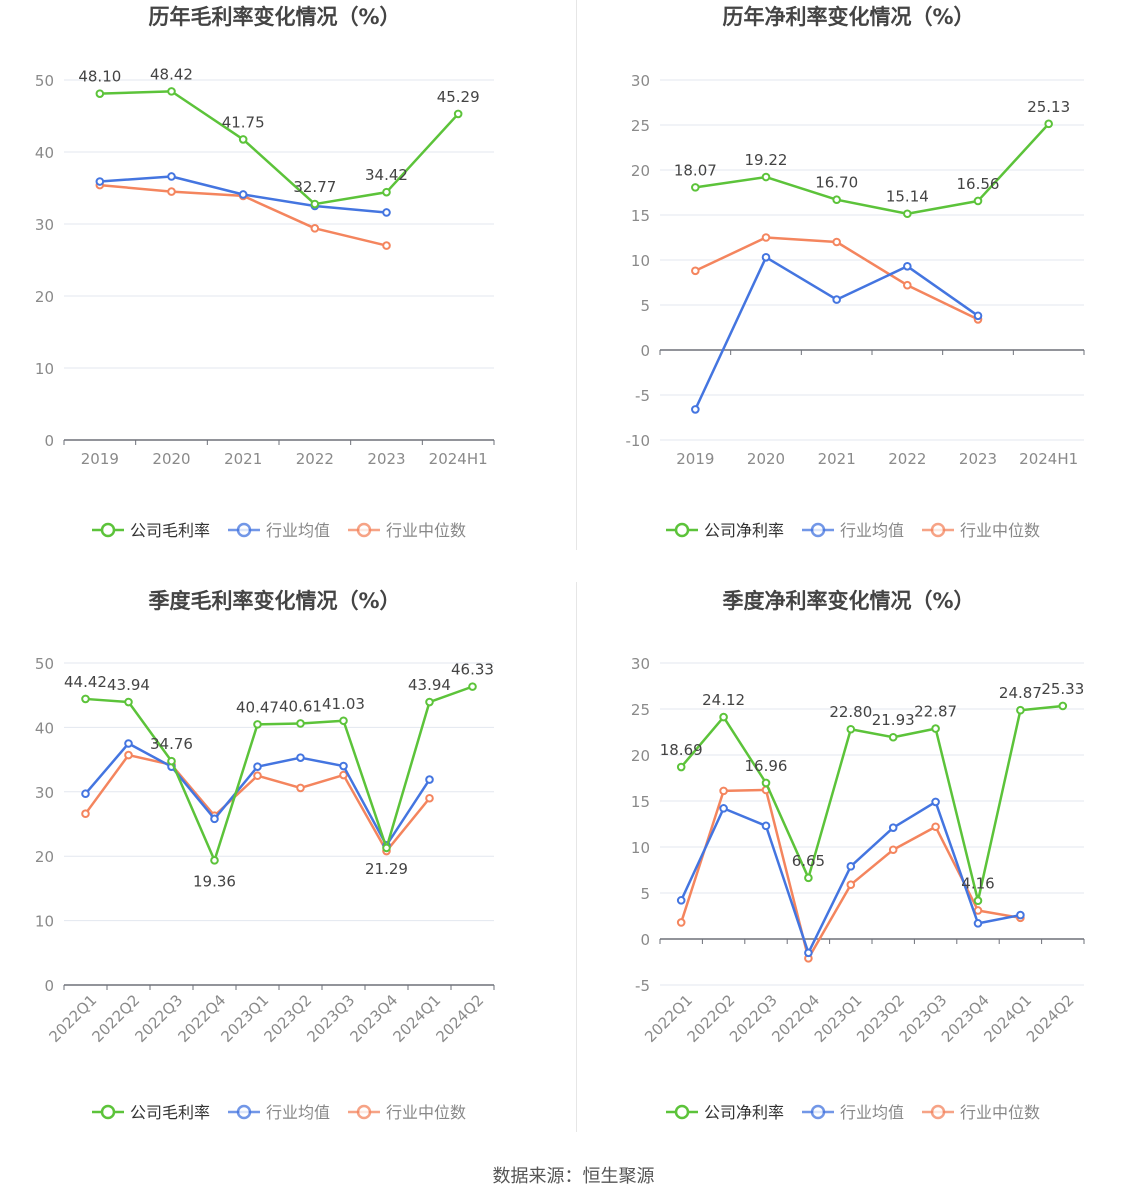 The width and height of the screenshot is (1147, 1202). What do you see at coordinates (274, 17) in the screenshot?
I see `chart-title: 历年毛利率变化情况（%）` at bounding box center [274, 17].